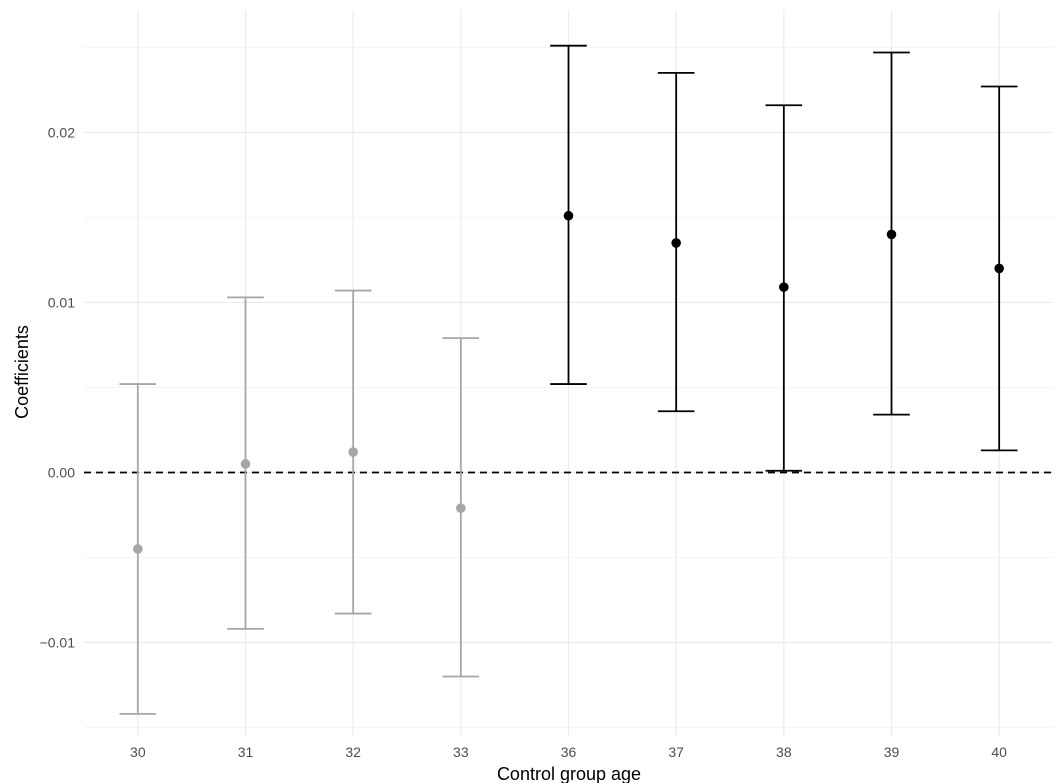  I want to click on y-tick-label: 0.00, so click(61, 472).